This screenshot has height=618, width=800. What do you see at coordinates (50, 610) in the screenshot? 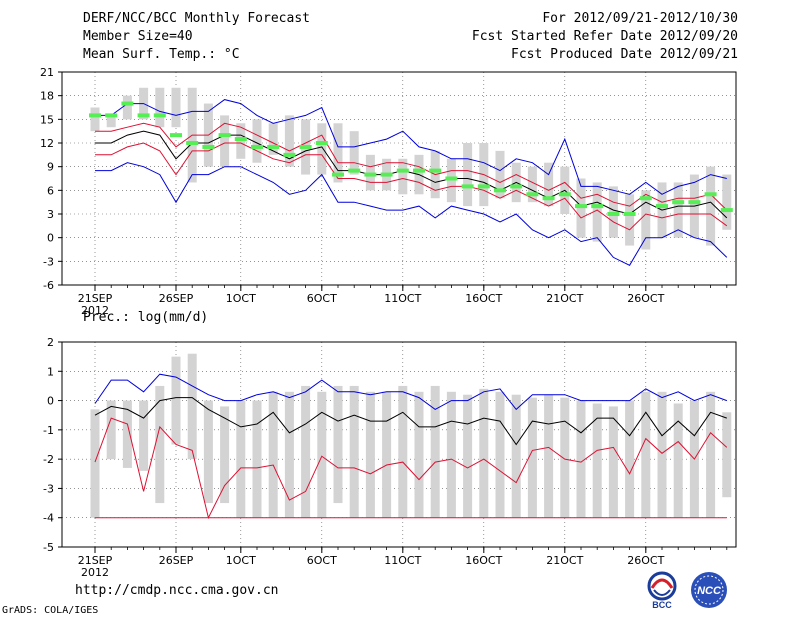
I see `grads-credit: GrADS: COLA/IGES` at bounding box center [50, 610].